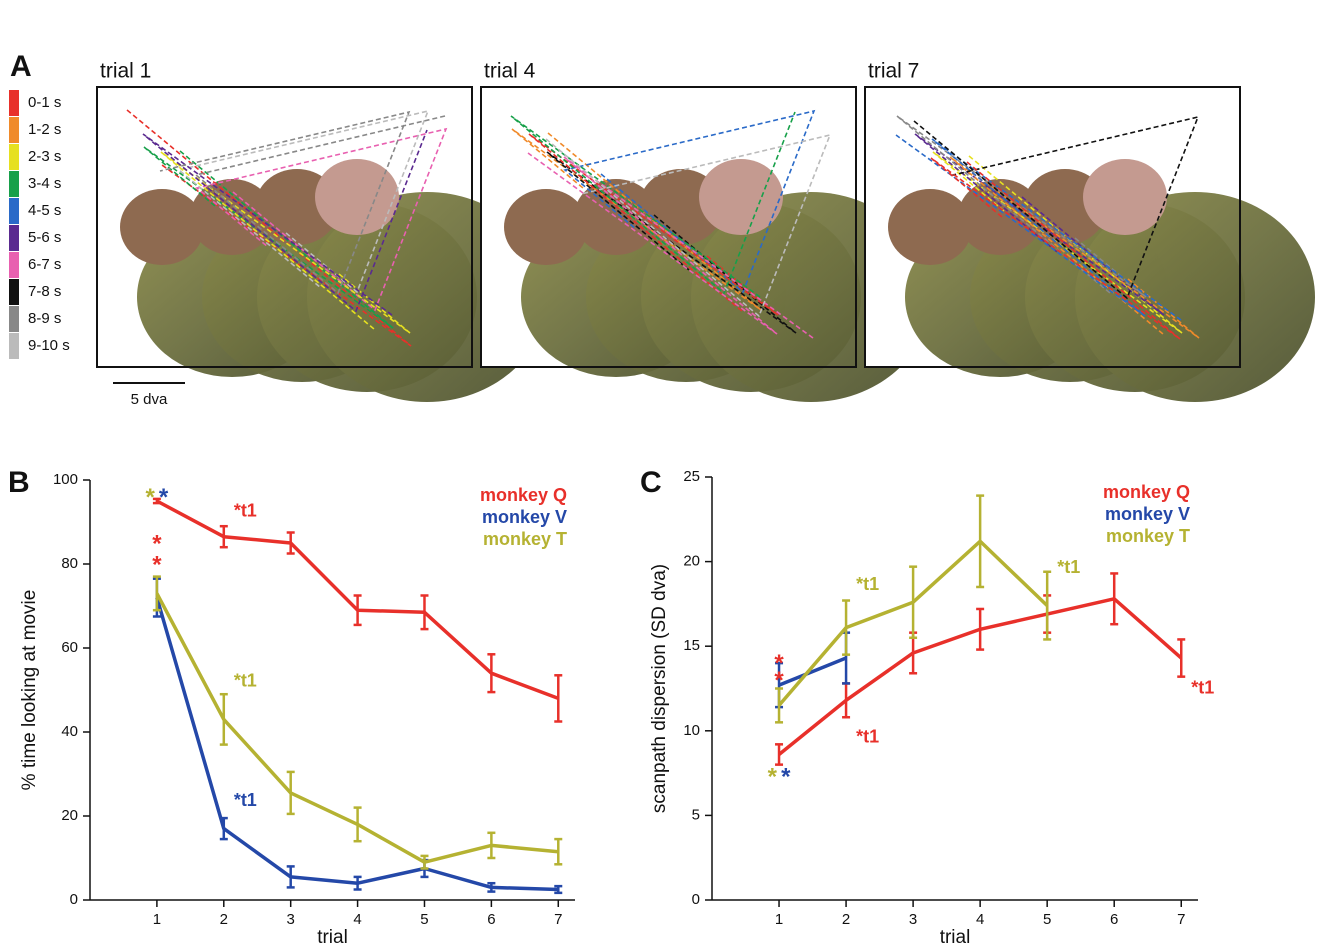 This screenshot has width=1332, height=951. I want to click on x-tick-label: 5, so click(424, 919).